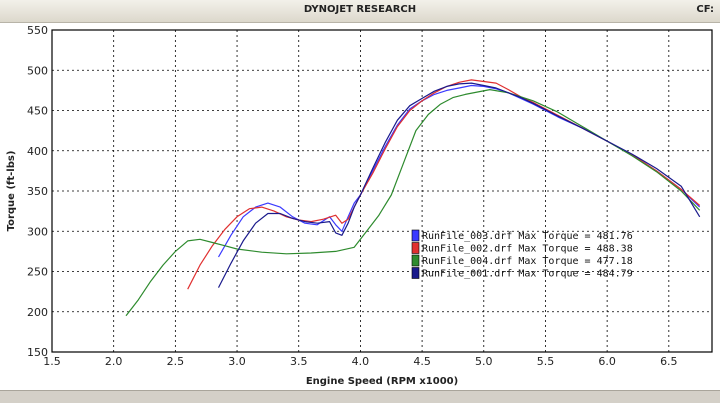  I want to click on x-tick-label: 6.5, so click(669, 361).